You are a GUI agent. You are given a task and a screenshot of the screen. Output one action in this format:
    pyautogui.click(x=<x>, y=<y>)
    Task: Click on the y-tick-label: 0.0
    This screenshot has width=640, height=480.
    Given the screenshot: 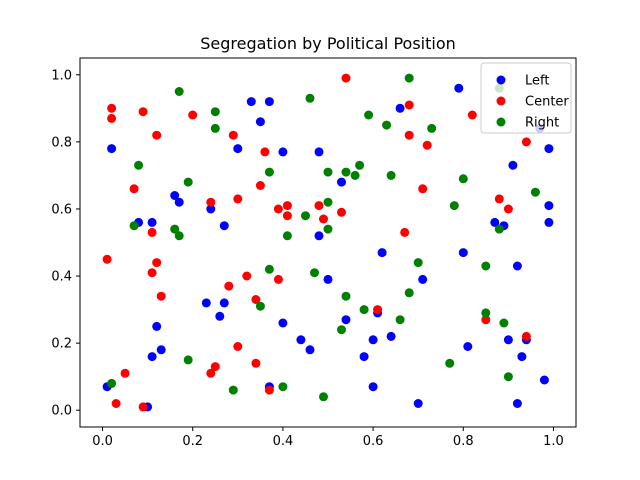 What is the action you would take?
    pyautogui.click(x=61, y=411)
    